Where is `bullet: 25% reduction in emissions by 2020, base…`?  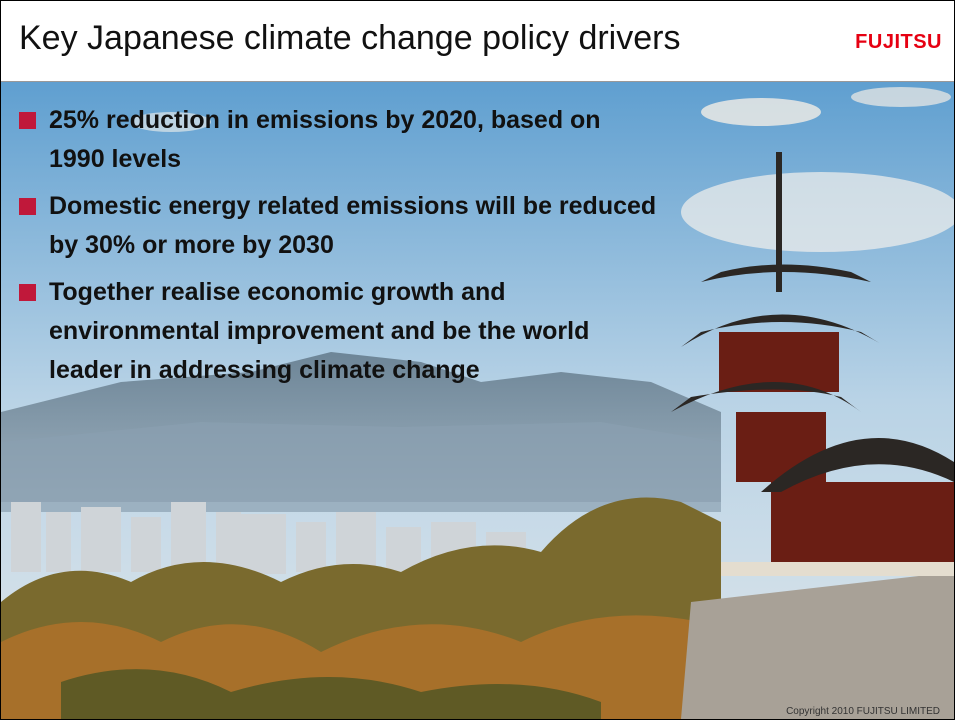 bullet: 25% reduction in emissions by 2020, base… is located at coordinates (339, 140).